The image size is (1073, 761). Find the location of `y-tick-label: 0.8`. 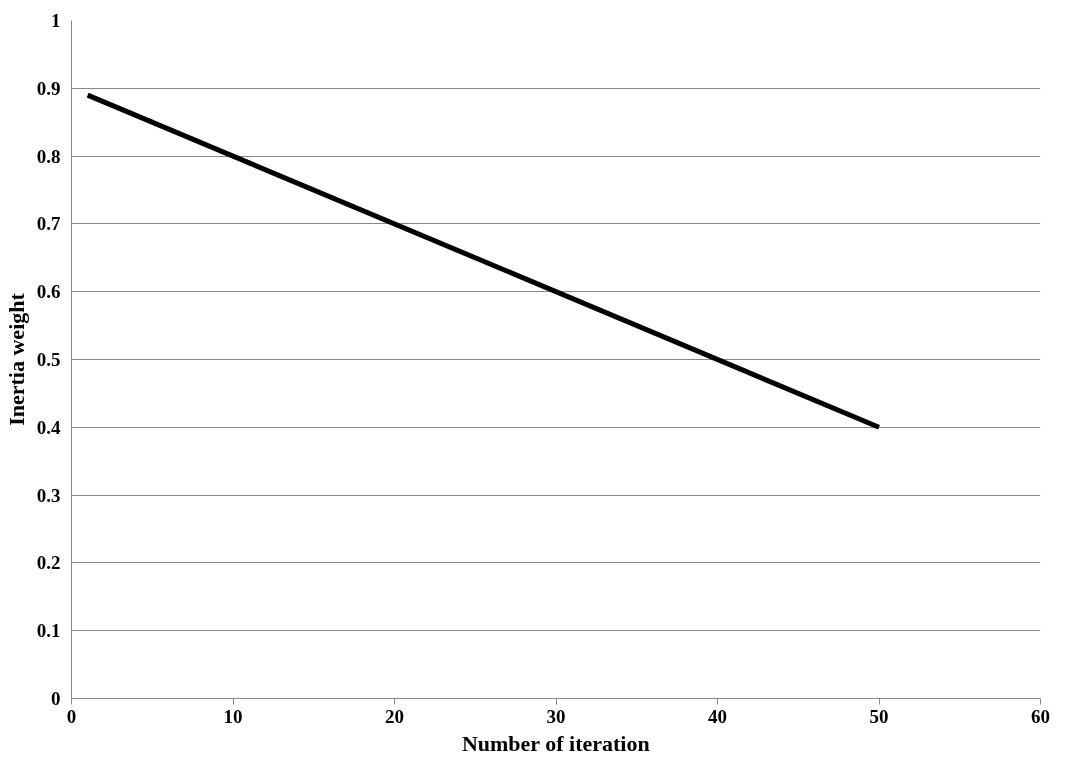

y-tick-label: 0.8 is located at coordinates (48, 156).